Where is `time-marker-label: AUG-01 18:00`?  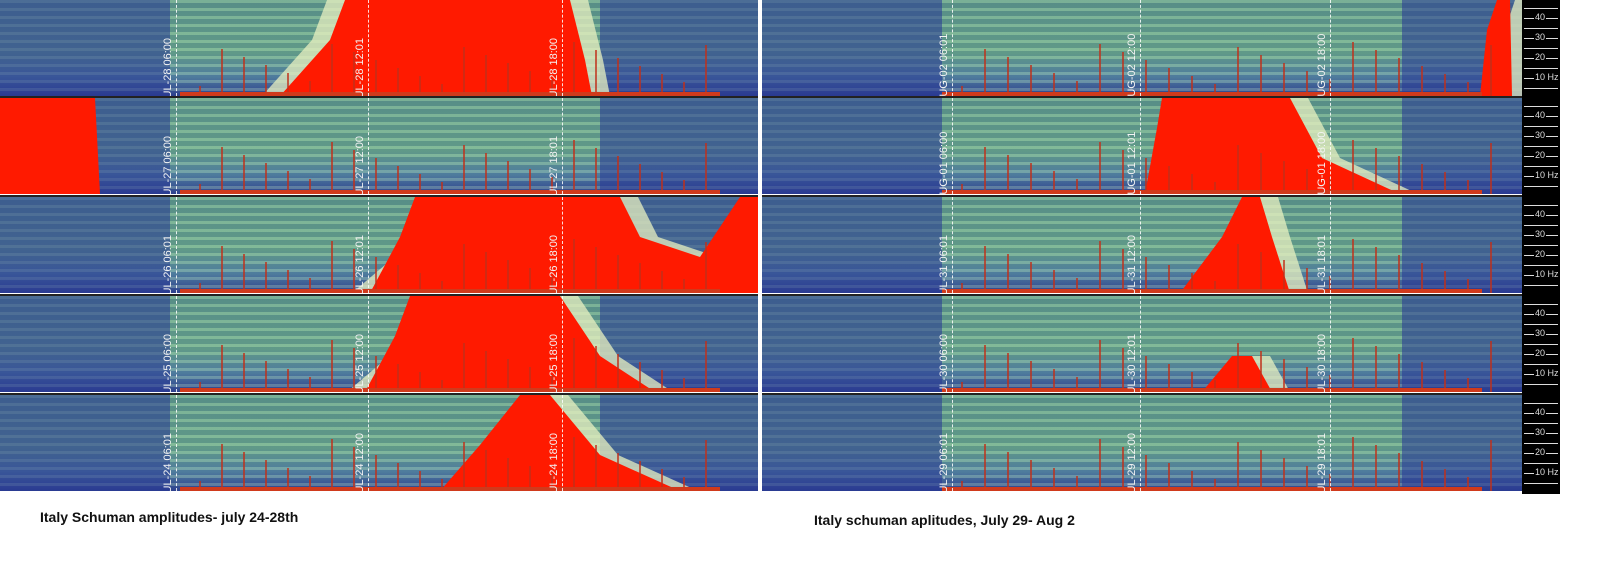 time-marker-label: AUG-01 18:00 is located at coordinates (1322, 162).